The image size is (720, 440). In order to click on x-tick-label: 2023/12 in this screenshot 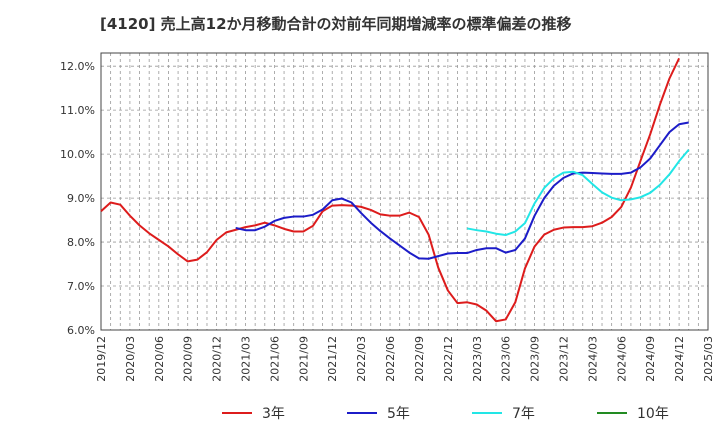, I will do `click(563, 359)`.